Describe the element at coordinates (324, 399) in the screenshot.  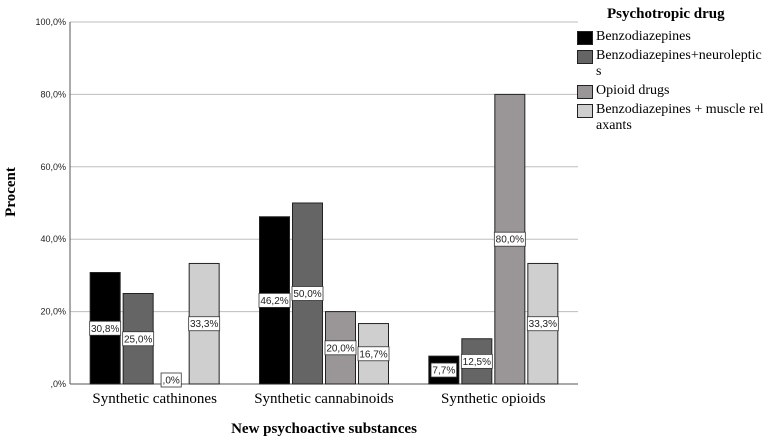
I see `x-tick-label: Synthetic cannabinoids` at that location.